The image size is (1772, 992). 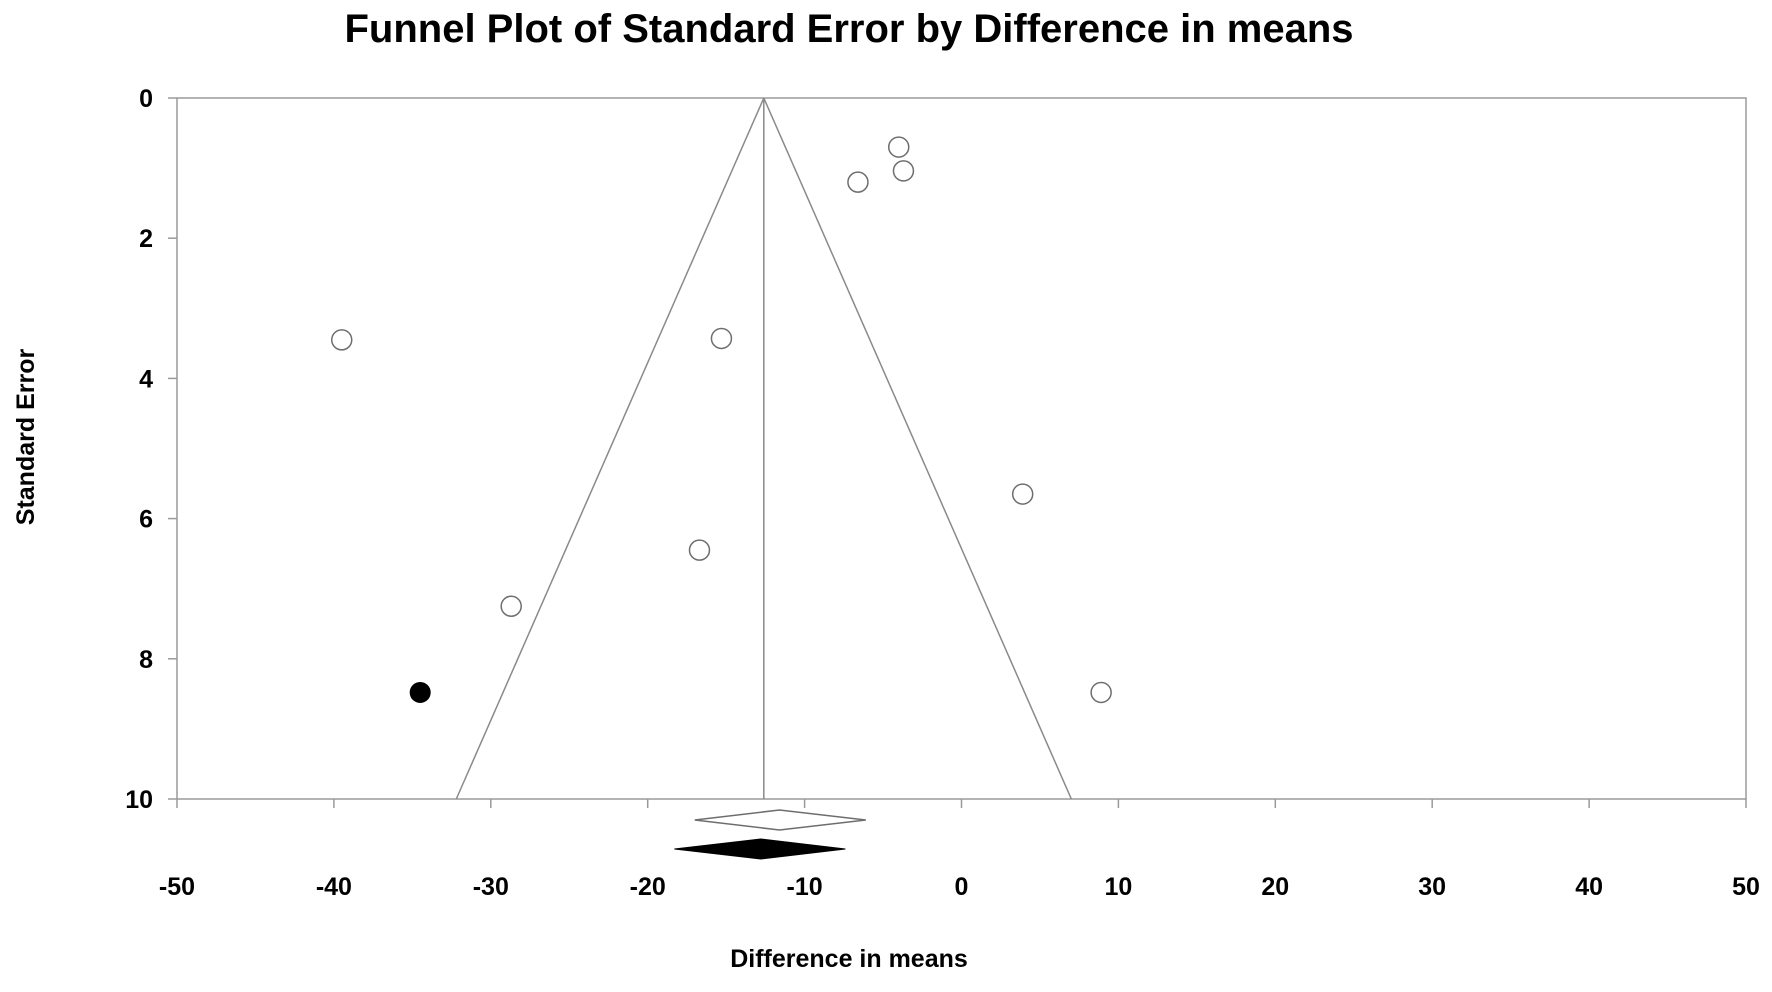 What do you see at coordinates (491, 887) in the screenshot?
I see `x-tick-label: -30` at bounding box center [491, 887].